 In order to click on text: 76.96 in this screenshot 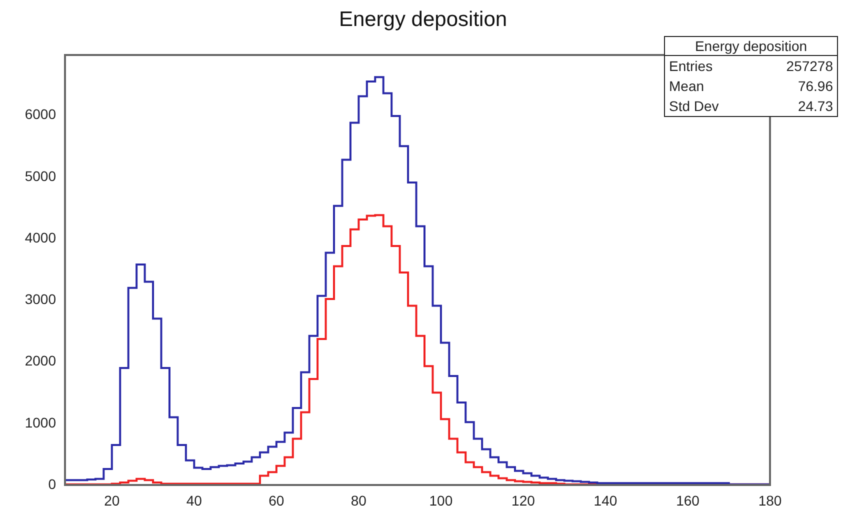, I will do `click(815, 86)`.